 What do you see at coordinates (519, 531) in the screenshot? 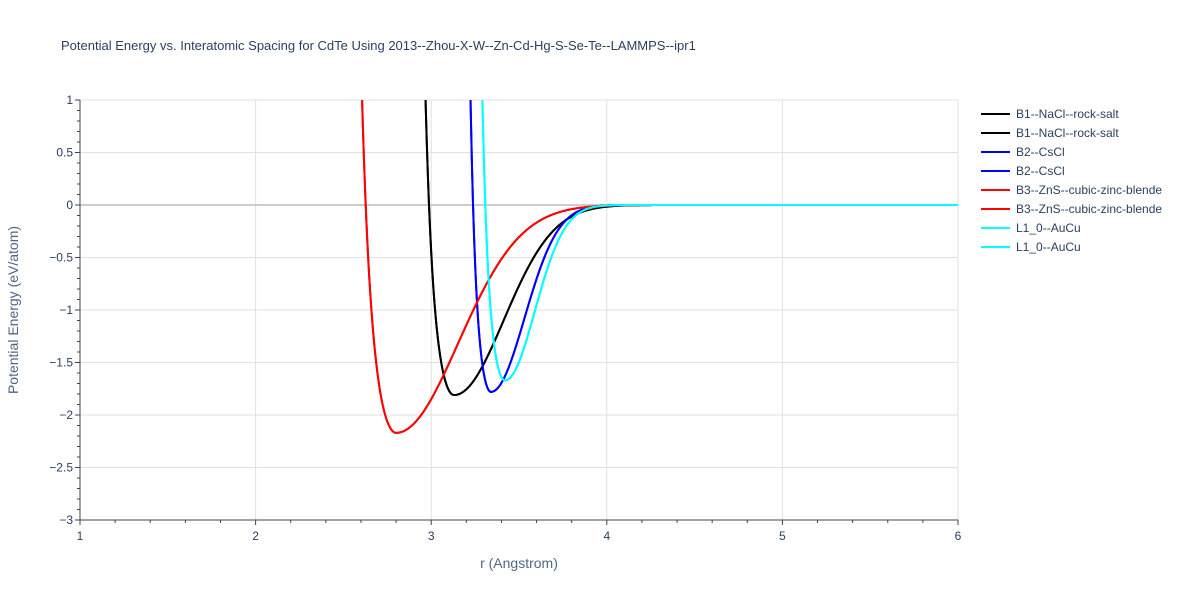
I see `x-axis-ticks: 1 2 3 4 5 6` at bounding box center [519, 531].